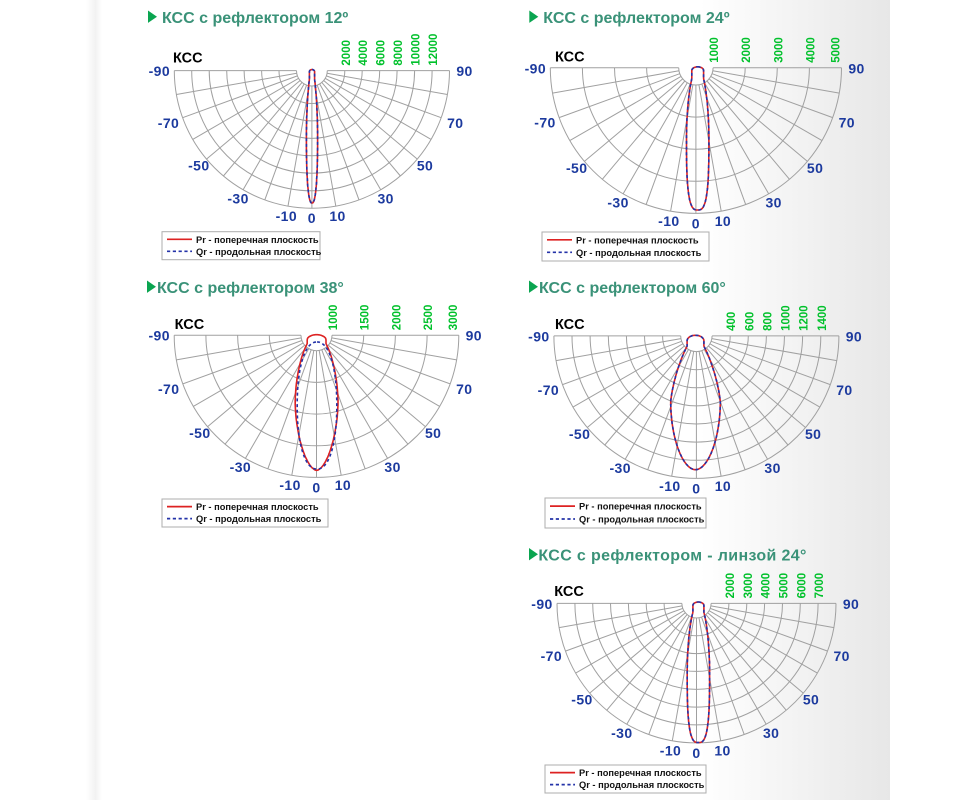  Describe the element at coordinates (820, 586) in the screenshot. I see `svg-text: 7000` at that location.